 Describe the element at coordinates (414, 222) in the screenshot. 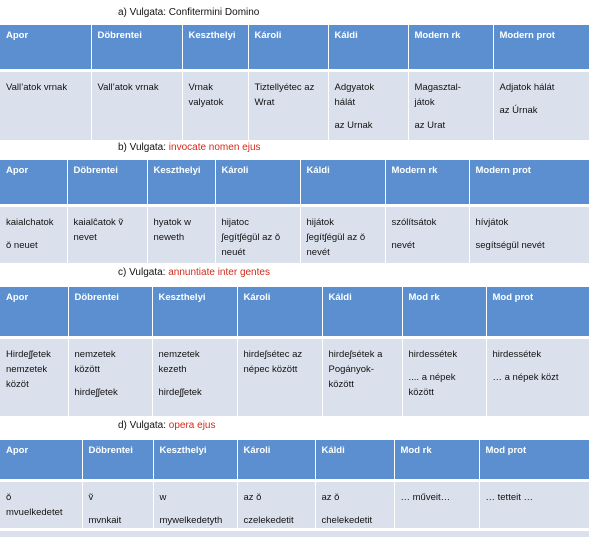

I see `cell-text: szólítsátok` at that location.